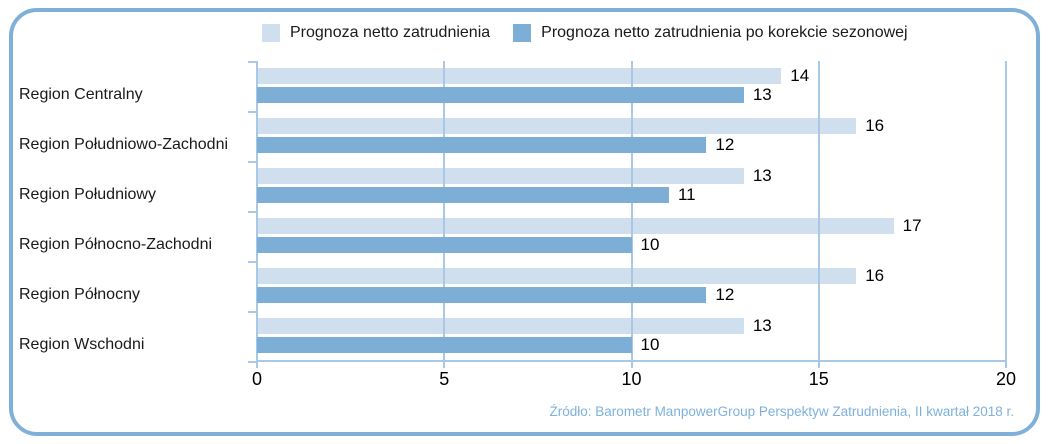  I want to click on x-axis-tick-label: 0, so click(257, 379).